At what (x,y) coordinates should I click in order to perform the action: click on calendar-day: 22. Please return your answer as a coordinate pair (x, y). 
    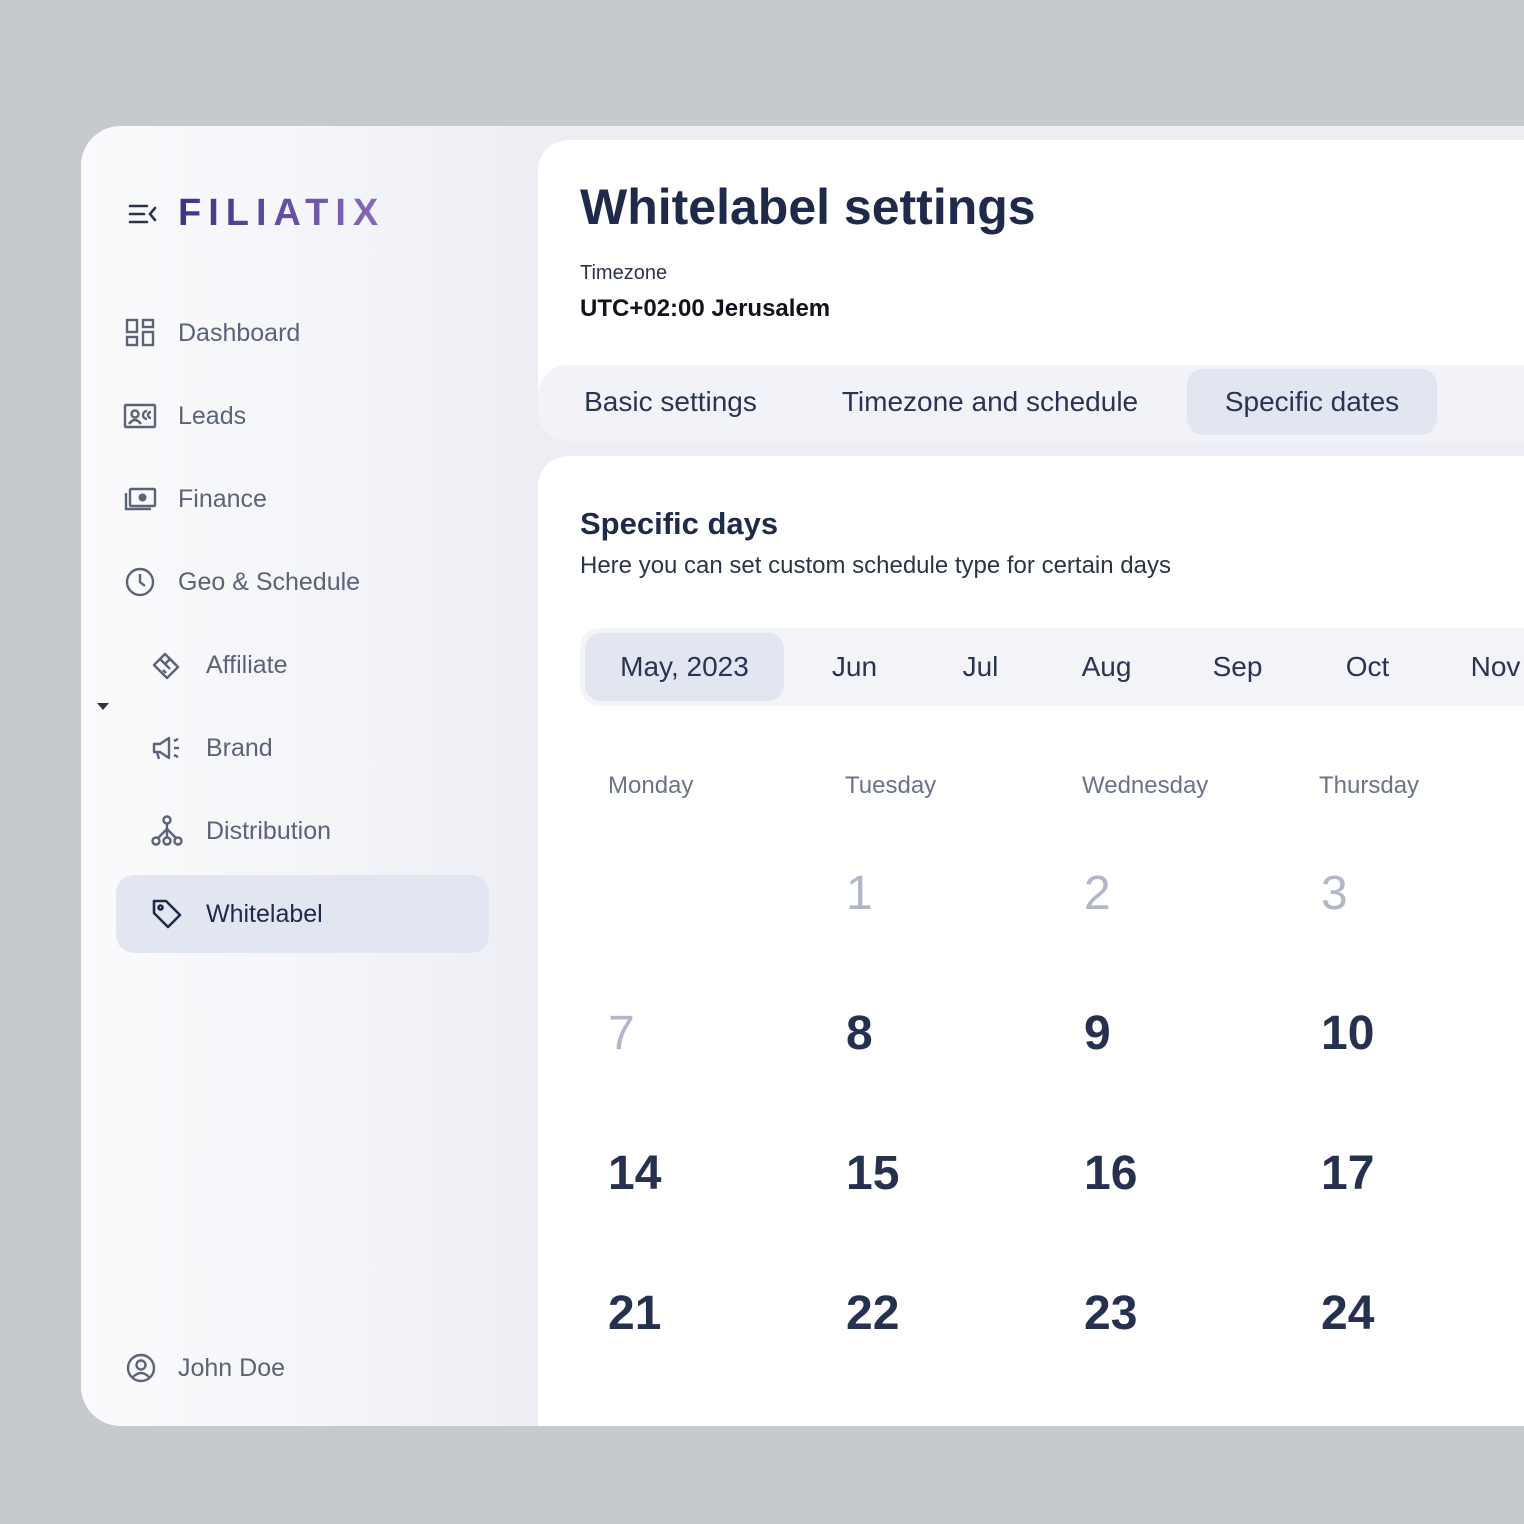
    Looking at the image, I should click on (873, 1313).